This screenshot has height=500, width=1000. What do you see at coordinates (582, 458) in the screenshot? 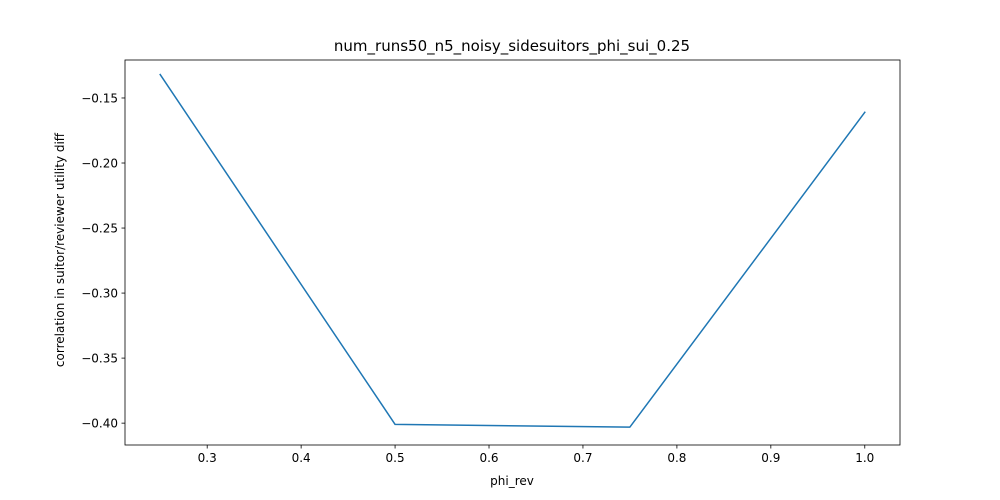
I see `x-tick-label: 0.7` at bounding box center [582, 458].